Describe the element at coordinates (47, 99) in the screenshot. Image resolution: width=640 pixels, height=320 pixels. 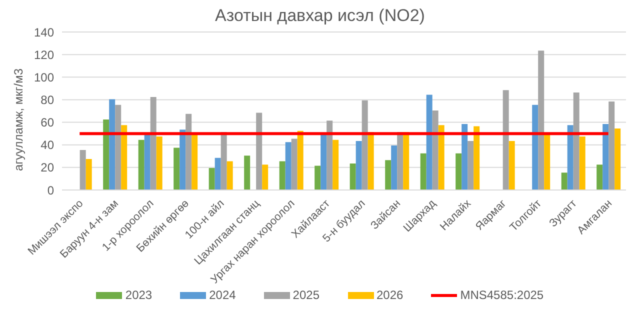
I see `y-tick-label: 80` at that location.